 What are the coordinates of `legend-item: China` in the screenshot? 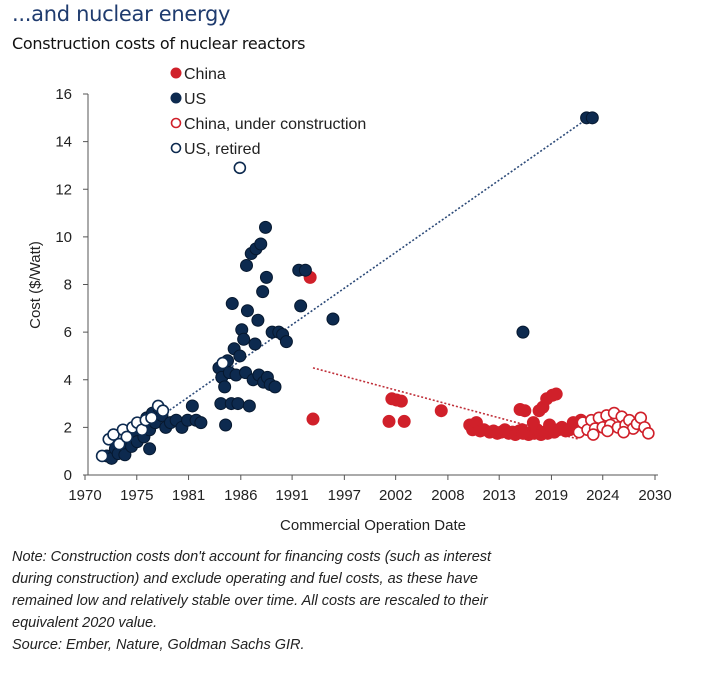 It's located at (198, 74).